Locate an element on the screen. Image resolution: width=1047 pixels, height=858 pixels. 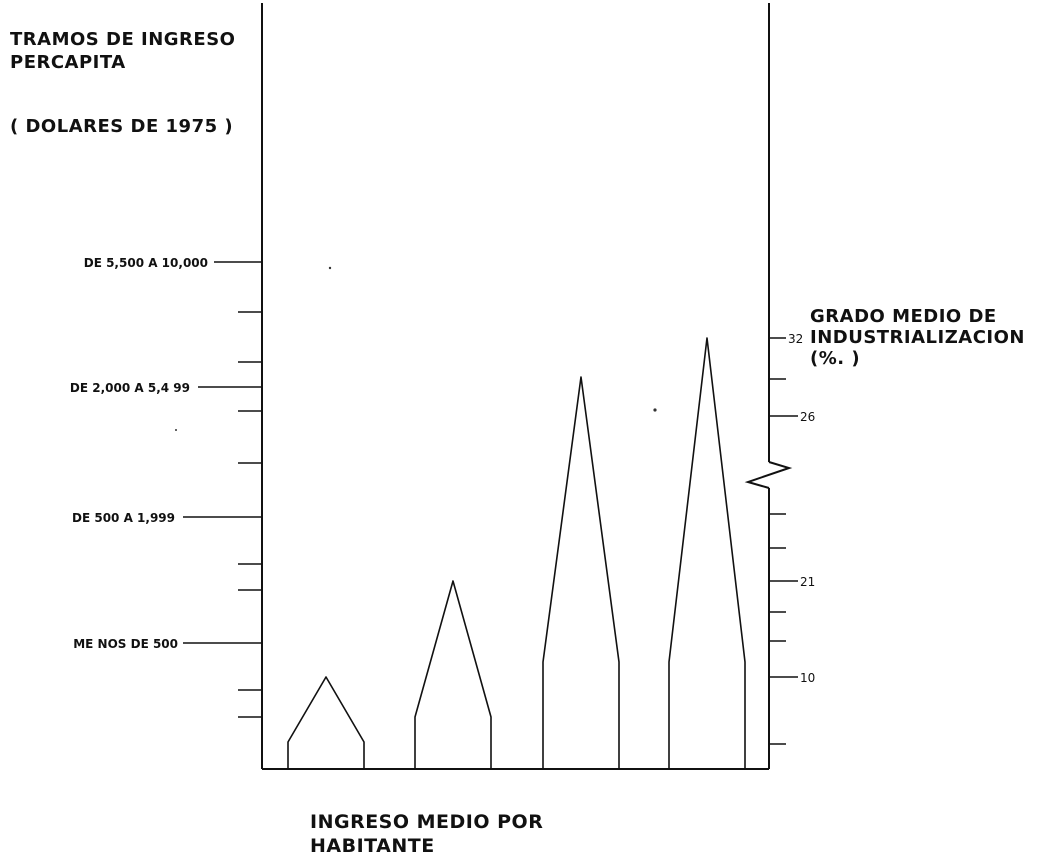
right-tick-label-32: 32 is located at coordinates (796, 339).